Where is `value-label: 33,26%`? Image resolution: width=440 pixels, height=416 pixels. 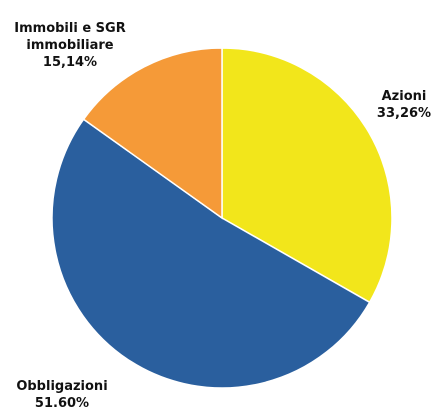 value-label: 33,26% is located at coordinates (404, 113).